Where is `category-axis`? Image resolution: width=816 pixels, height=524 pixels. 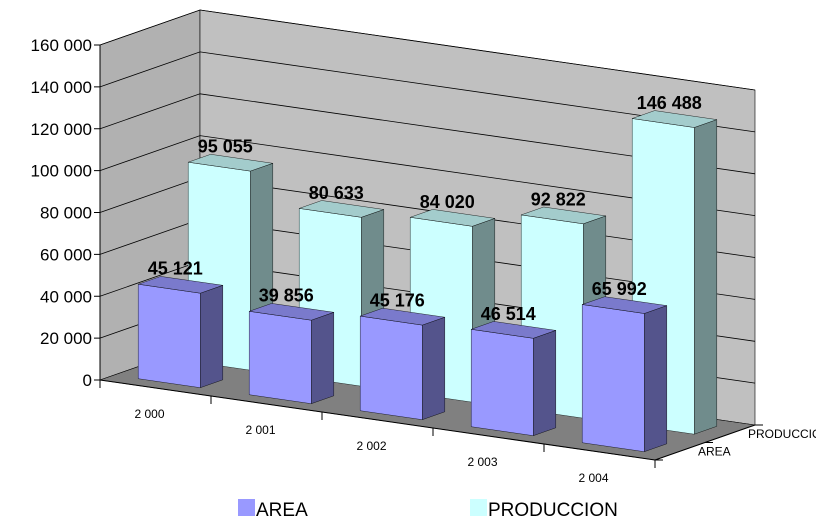 category-axis is located at coordinates (377, 420).